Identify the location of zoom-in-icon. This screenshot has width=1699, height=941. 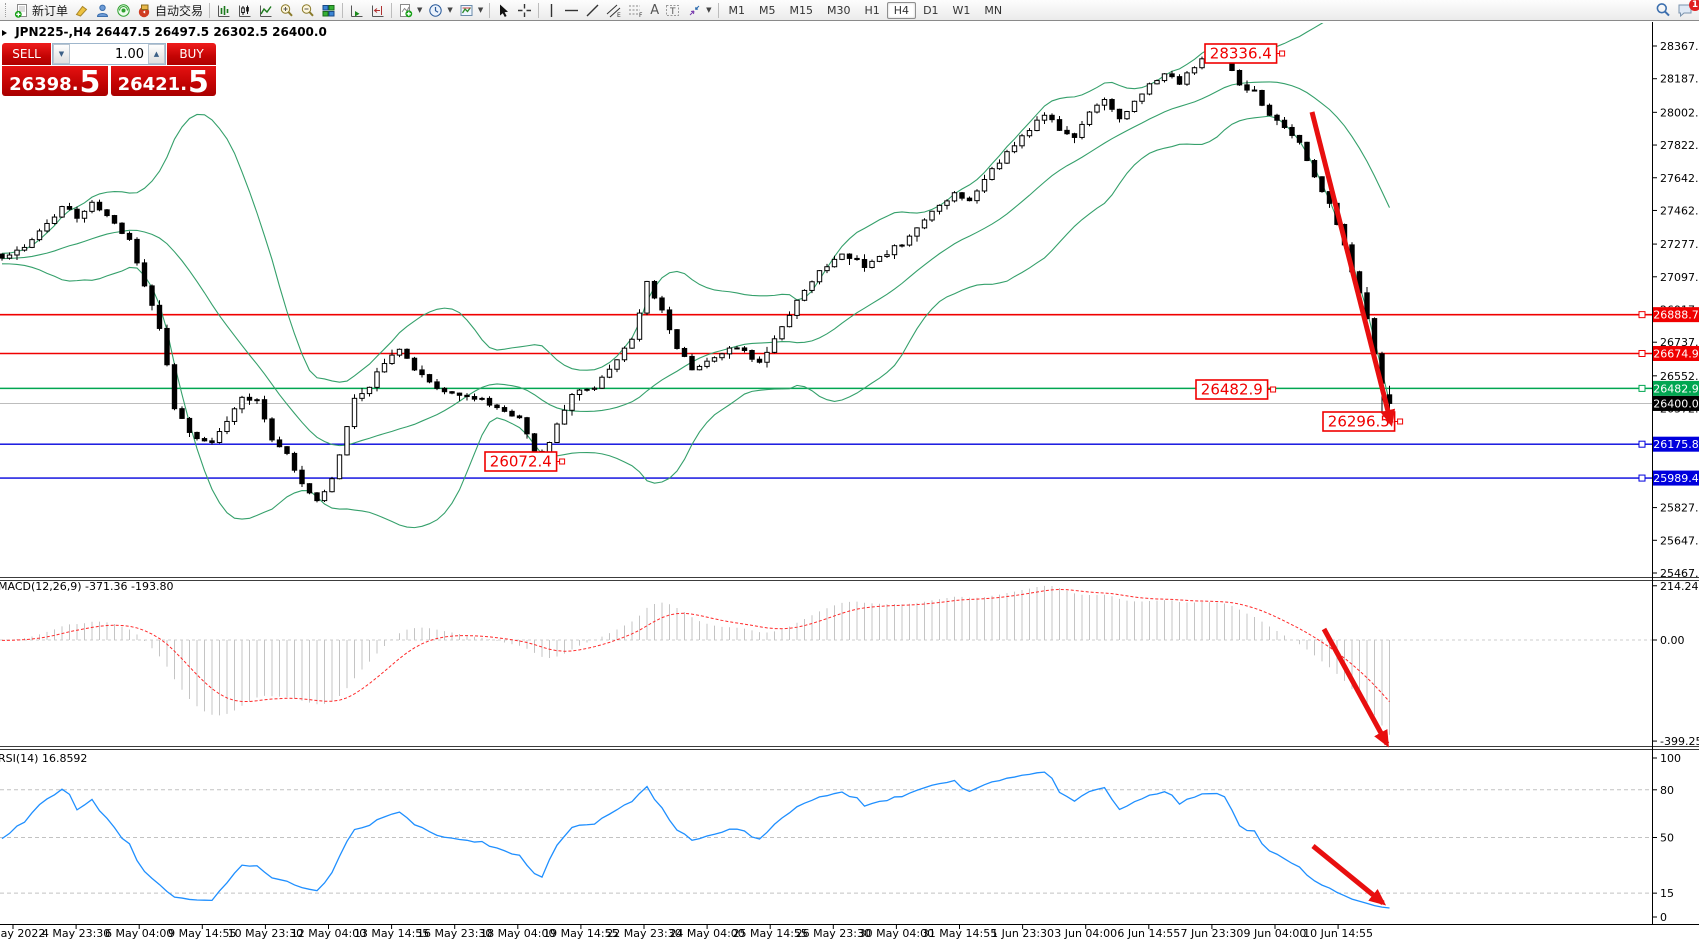
(286, 9).